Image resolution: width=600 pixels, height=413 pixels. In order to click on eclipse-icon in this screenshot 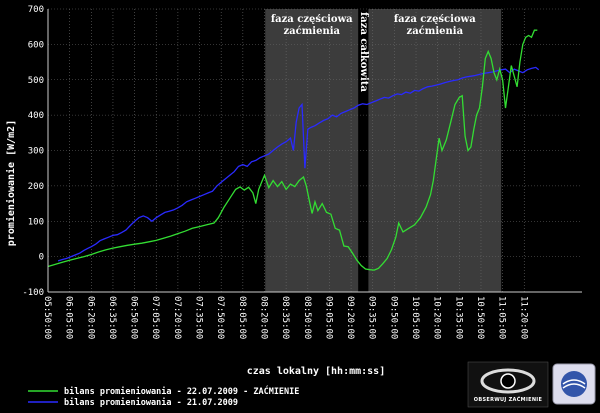, I will do `click(508, 381)`.